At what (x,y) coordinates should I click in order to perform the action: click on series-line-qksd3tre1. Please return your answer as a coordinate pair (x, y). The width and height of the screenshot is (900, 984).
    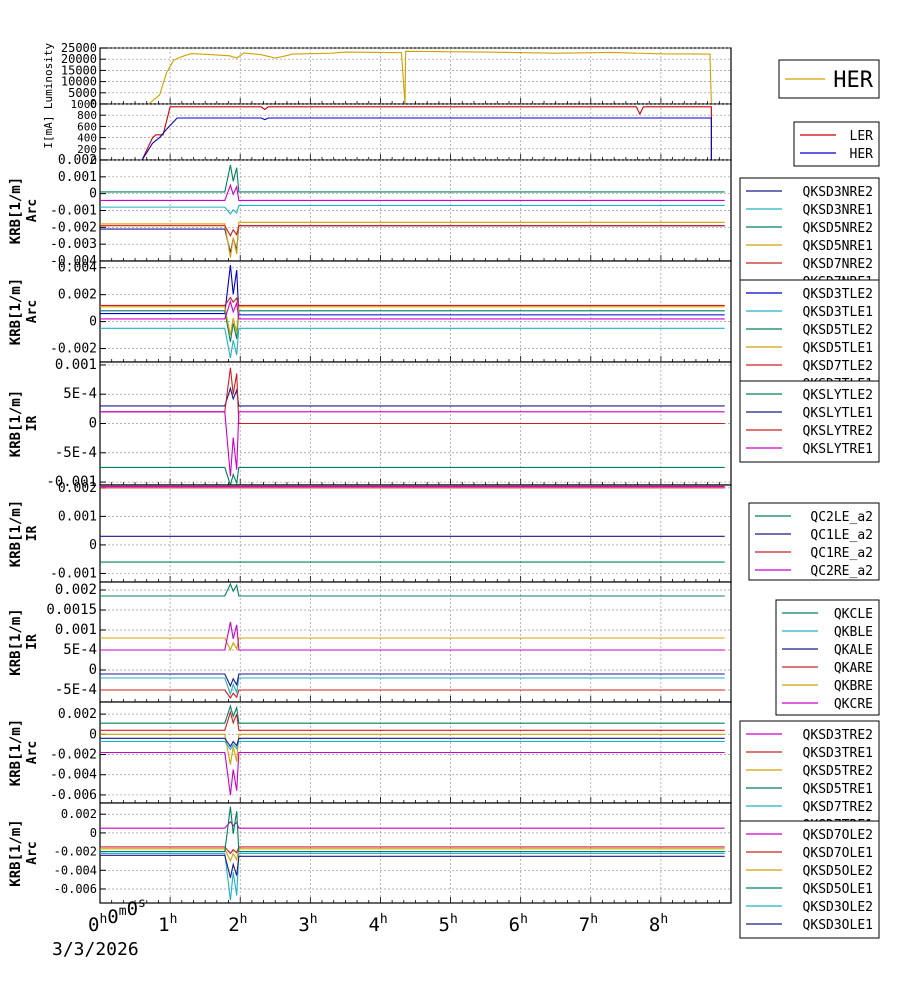
    Looking at the image, I should click on (412, 720).